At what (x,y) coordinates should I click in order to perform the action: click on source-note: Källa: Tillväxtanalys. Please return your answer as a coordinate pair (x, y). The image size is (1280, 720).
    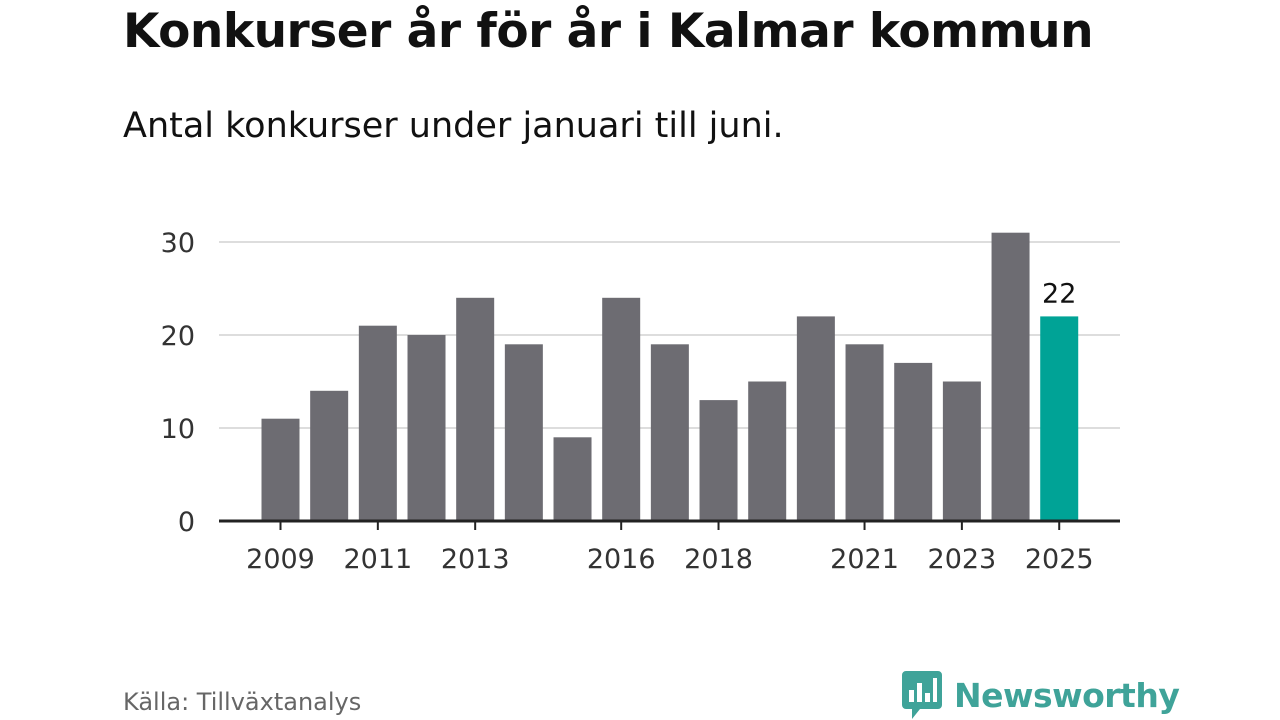
    Looking at the image, I should click on (242, 702).